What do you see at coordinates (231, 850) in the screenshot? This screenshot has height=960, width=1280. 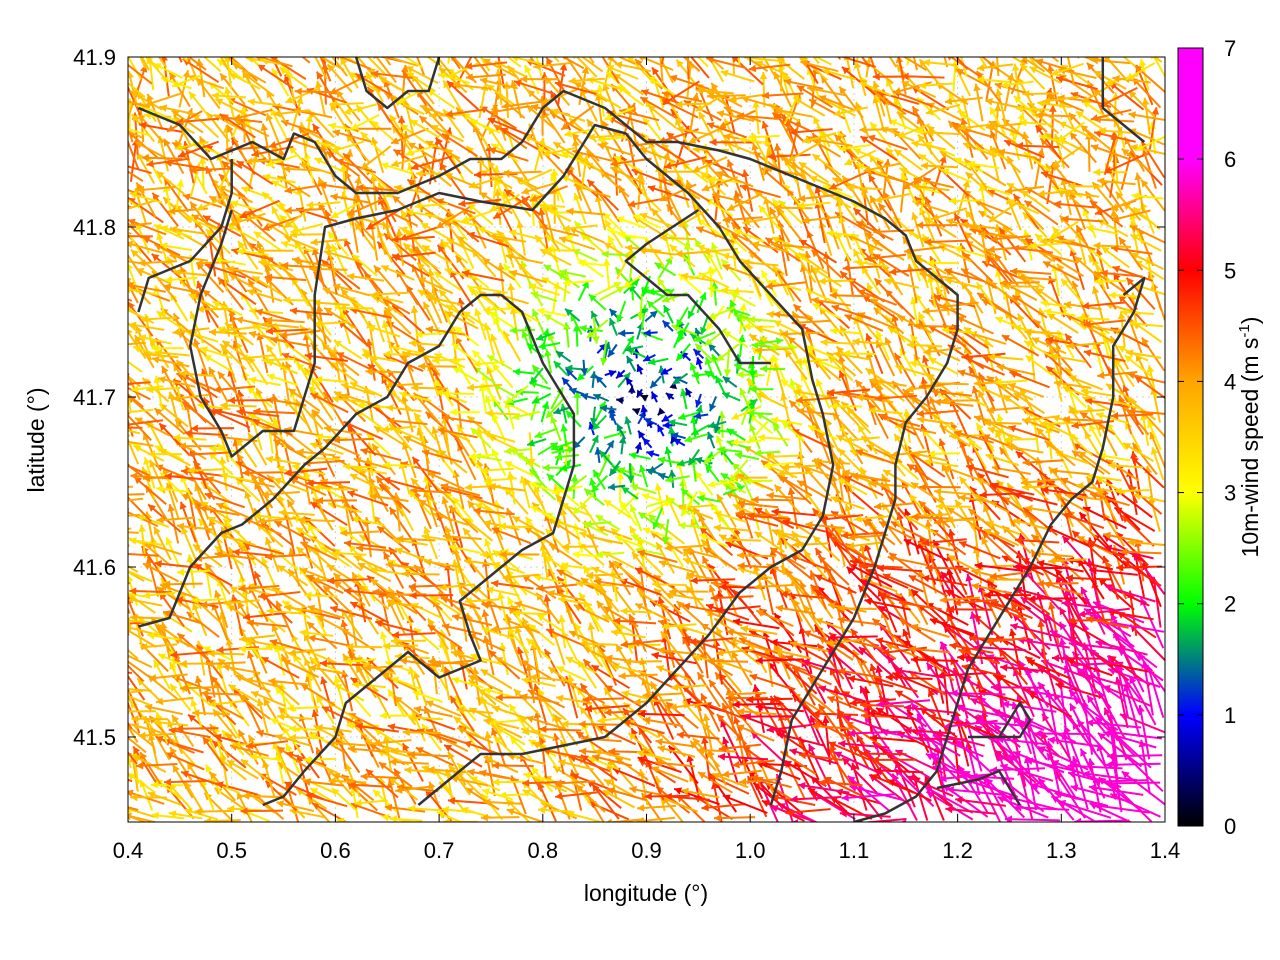 I see `x-tick-label: 0.5` at bounding box center [231, 850].